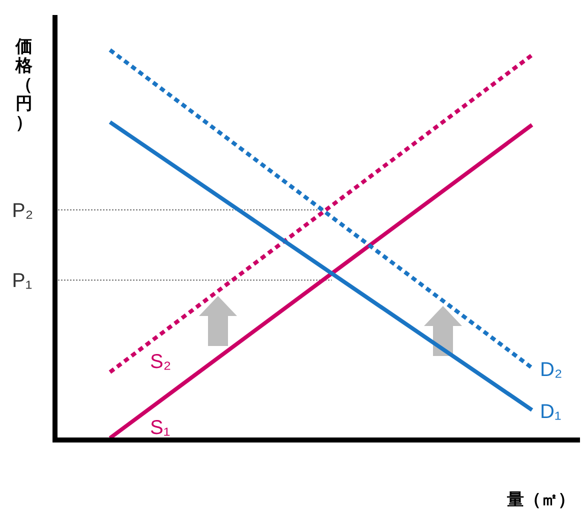 The height and width of the screenshot is (513, 587). I want to click on ref-line-label: P₁, so click(22, 281).